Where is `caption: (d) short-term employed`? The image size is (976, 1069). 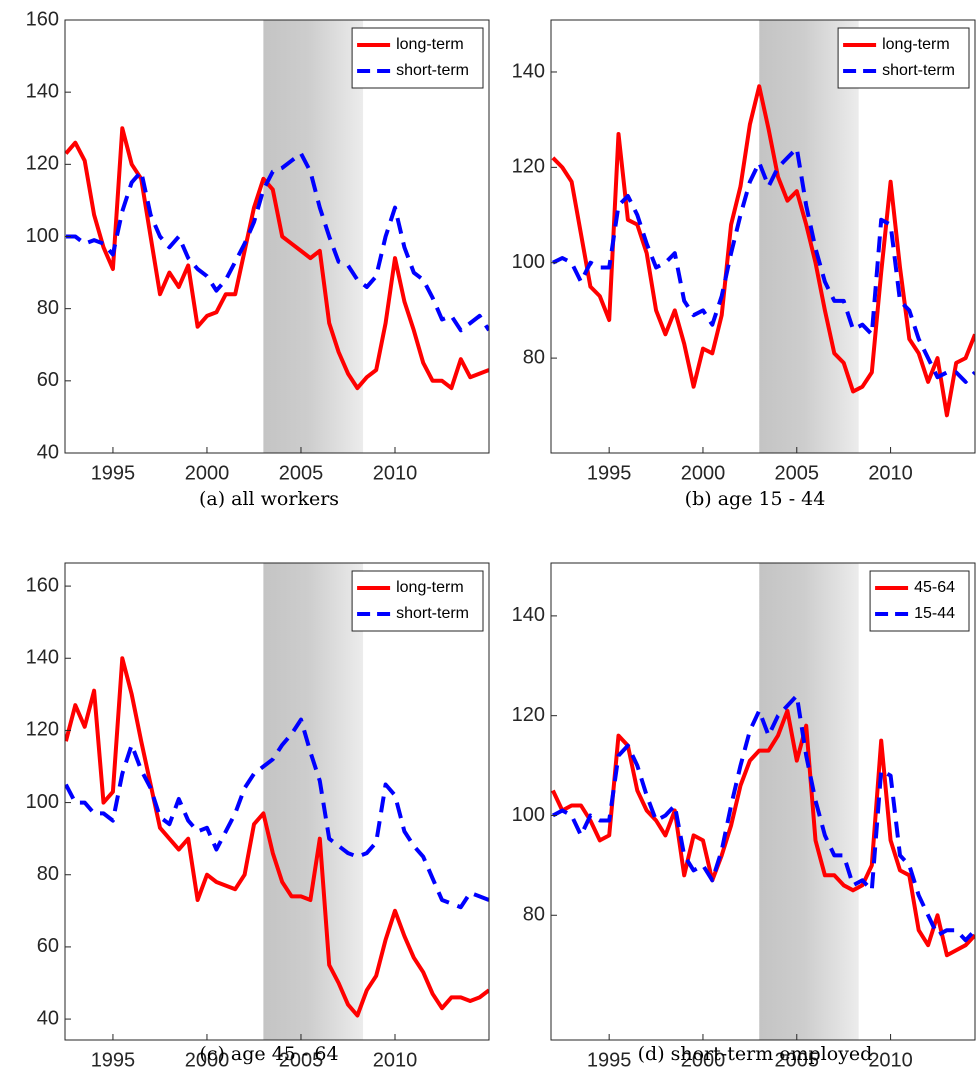 caption: (d) short-term employed is located at coordinates (755, 1054).